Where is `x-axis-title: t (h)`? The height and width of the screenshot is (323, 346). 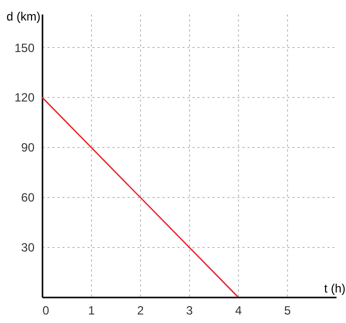
x-axis-title: t (h) is located at coordinates (335, 289).